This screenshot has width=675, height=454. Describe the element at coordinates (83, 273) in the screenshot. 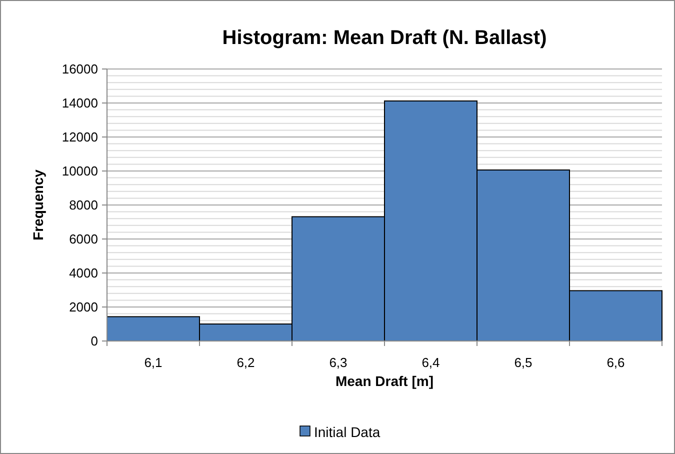

I see `y-tick-label: 4000` at that location.